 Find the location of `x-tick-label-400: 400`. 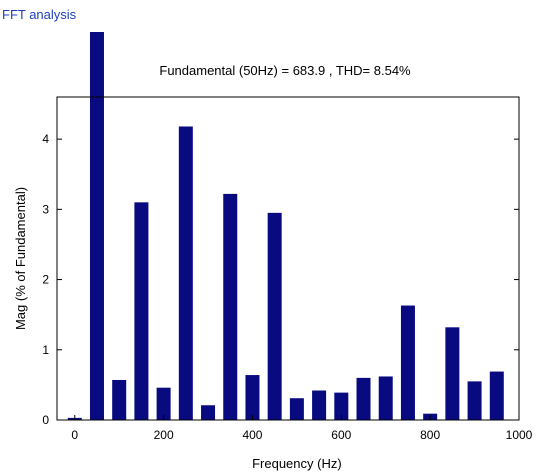

x-tick-label-400: 400 is located at coordinates (252, 435).